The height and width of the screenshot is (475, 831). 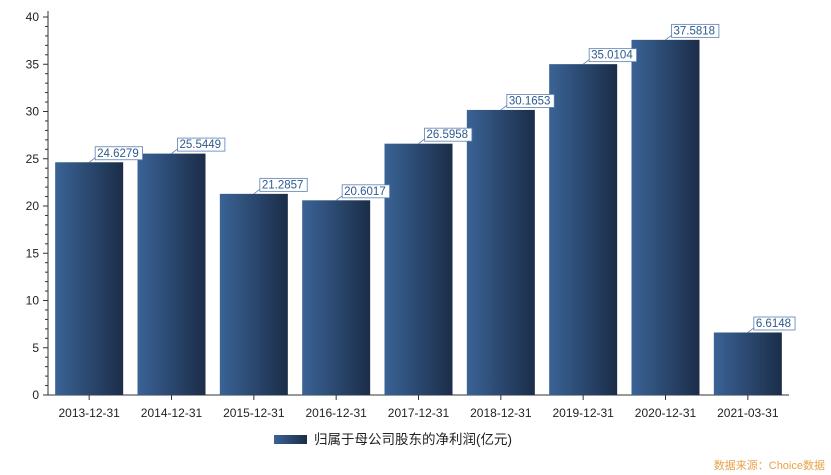 I want to click on data-label: 30.1653, so click(x=530, y=101).